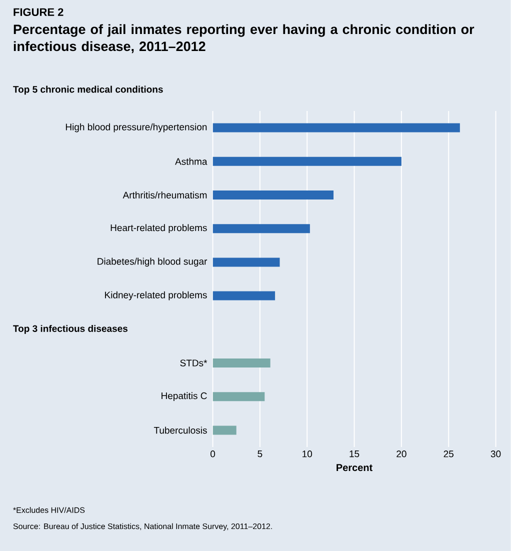 Image resolution: width=511 pixels, height=551 pixels. What do you see at coordinates (191, 161) in the screenshot?
I see `y-tick-label: Asthma` at bounding box center [191, 161].